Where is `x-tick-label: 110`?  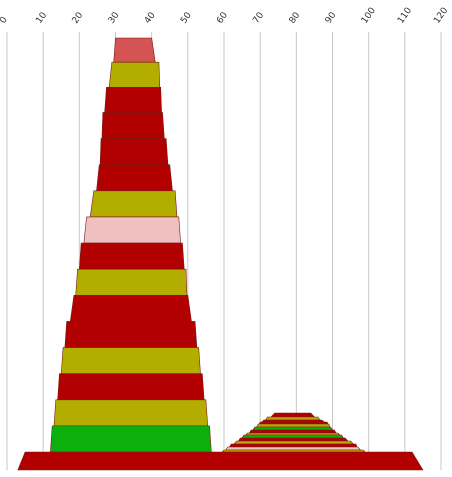 x-tick-label: 110 is located at coordinates (405, 16).